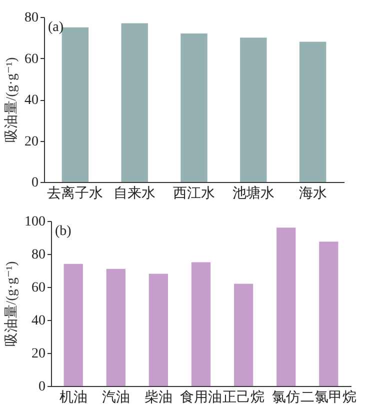 The width and height of the screenshot is (383, 417). Describe the element at coordinates (73, 398) in the screenshot. I see `x-tick-label: 机油` at that location.